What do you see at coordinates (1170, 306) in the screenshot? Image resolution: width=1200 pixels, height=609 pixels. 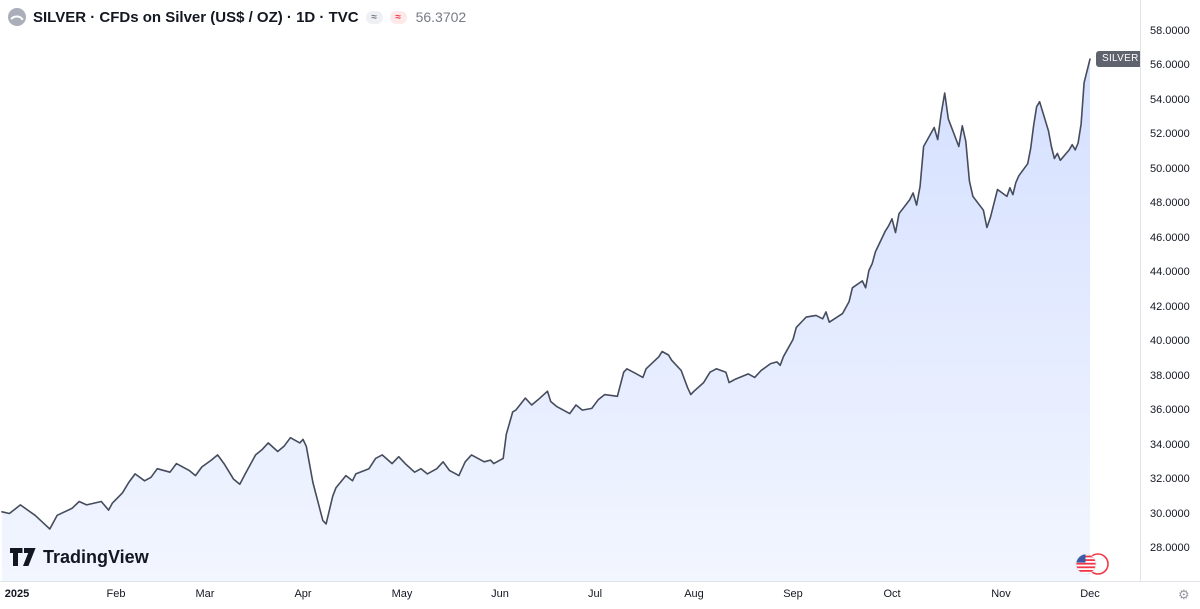 I see `price-tick: 42.0000` at bounding box center [1170, 306].